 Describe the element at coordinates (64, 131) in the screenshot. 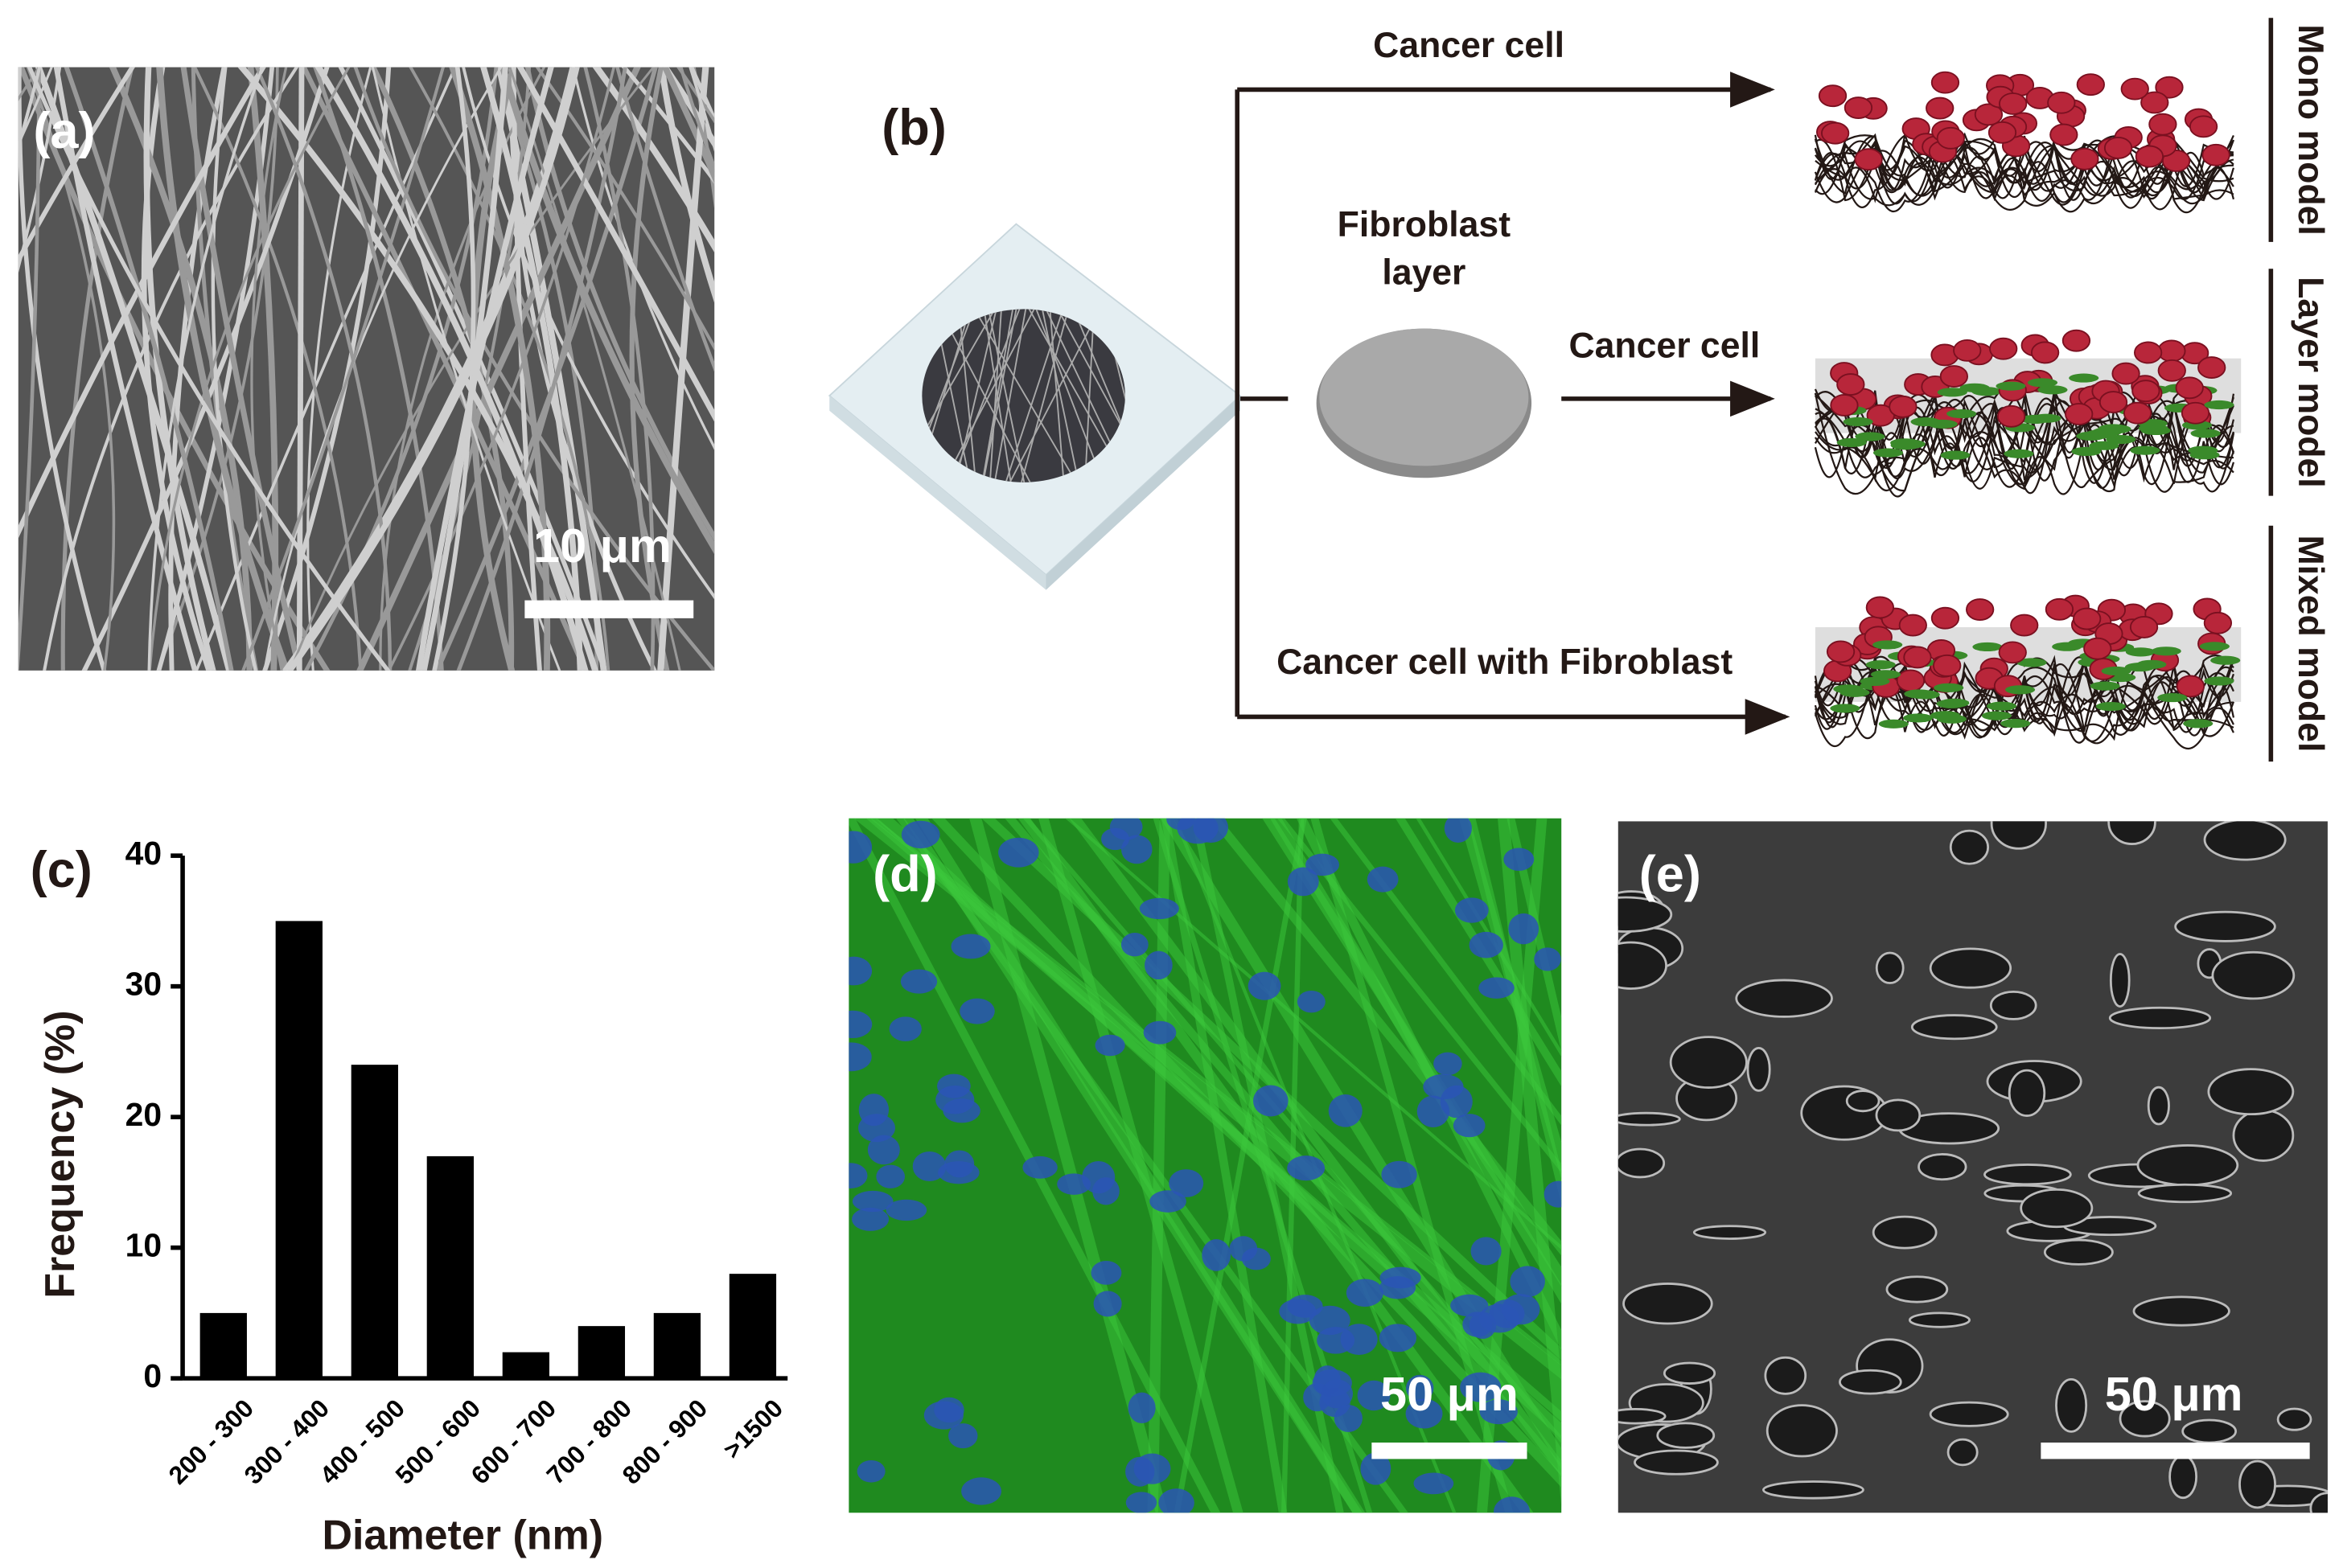

I see `panel-label: (a)` at that location.